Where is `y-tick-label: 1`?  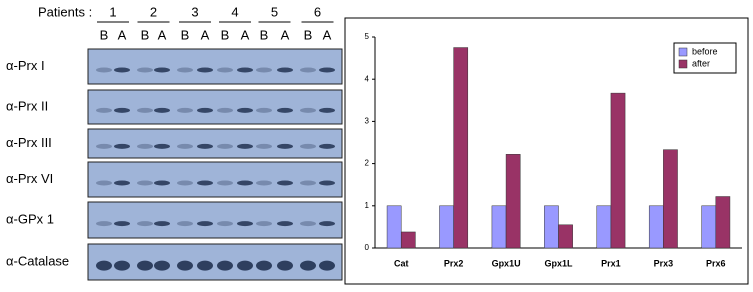
y-tick-label: 1 is located at coordinates (367, 205).